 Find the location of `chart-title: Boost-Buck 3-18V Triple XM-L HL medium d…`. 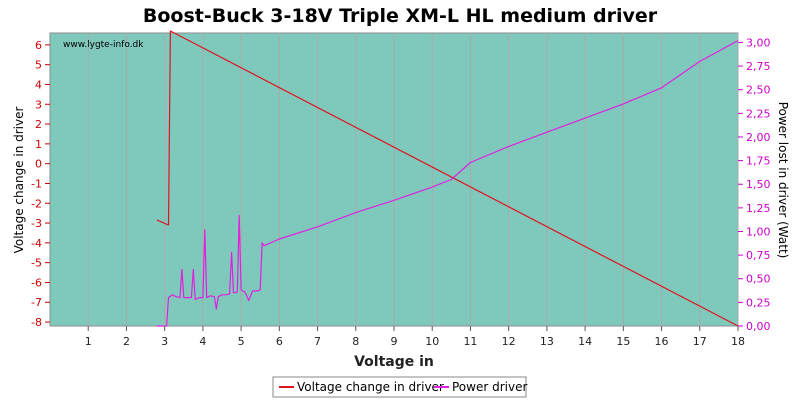

chart-title: Boost-Buck 3-18V Triple XM-L HL medium d… is located at coordinates (400, 16).